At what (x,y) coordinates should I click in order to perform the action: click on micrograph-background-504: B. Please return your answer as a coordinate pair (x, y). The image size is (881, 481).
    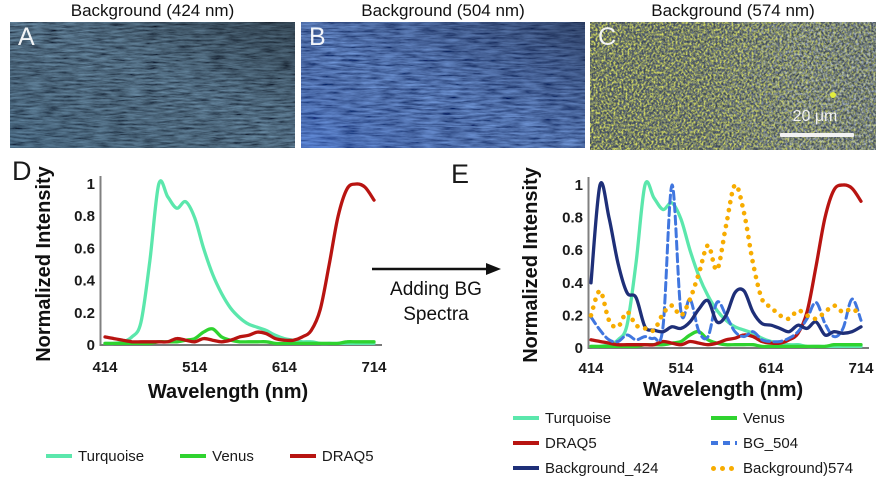
    Looking at the image, I should click on (443, 85).